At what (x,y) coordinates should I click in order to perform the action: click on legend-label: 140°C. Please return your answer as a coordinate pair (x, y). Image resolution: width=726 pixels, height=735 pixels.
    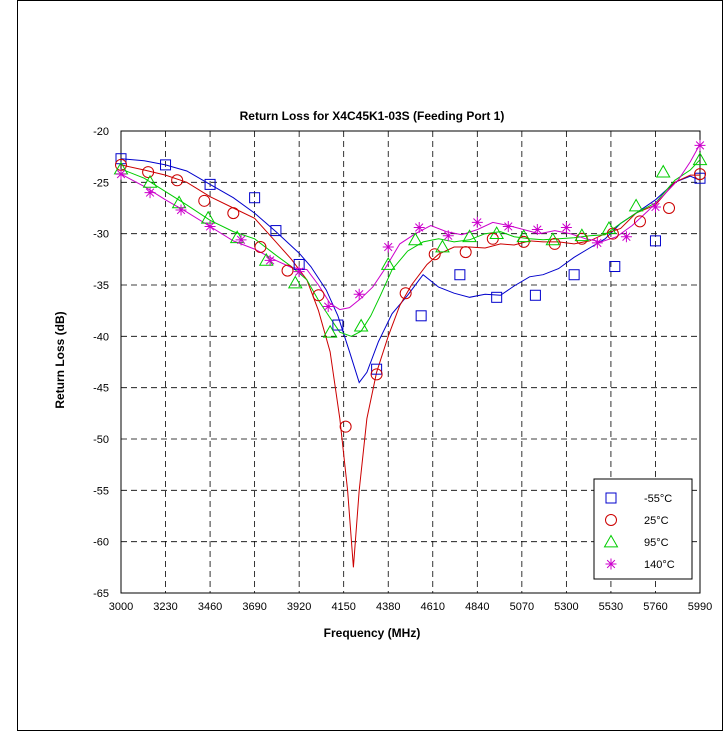
    Looking at the image, I should click on (659, 565).